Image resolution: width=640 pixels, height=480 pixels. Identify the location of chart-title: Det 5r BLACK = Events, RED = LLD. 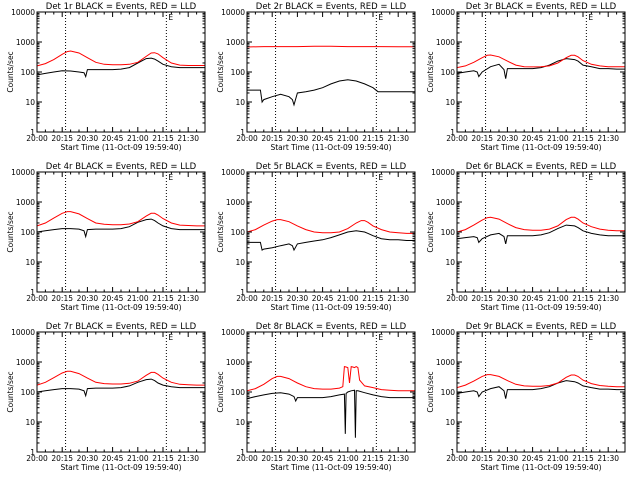
(331, 167).